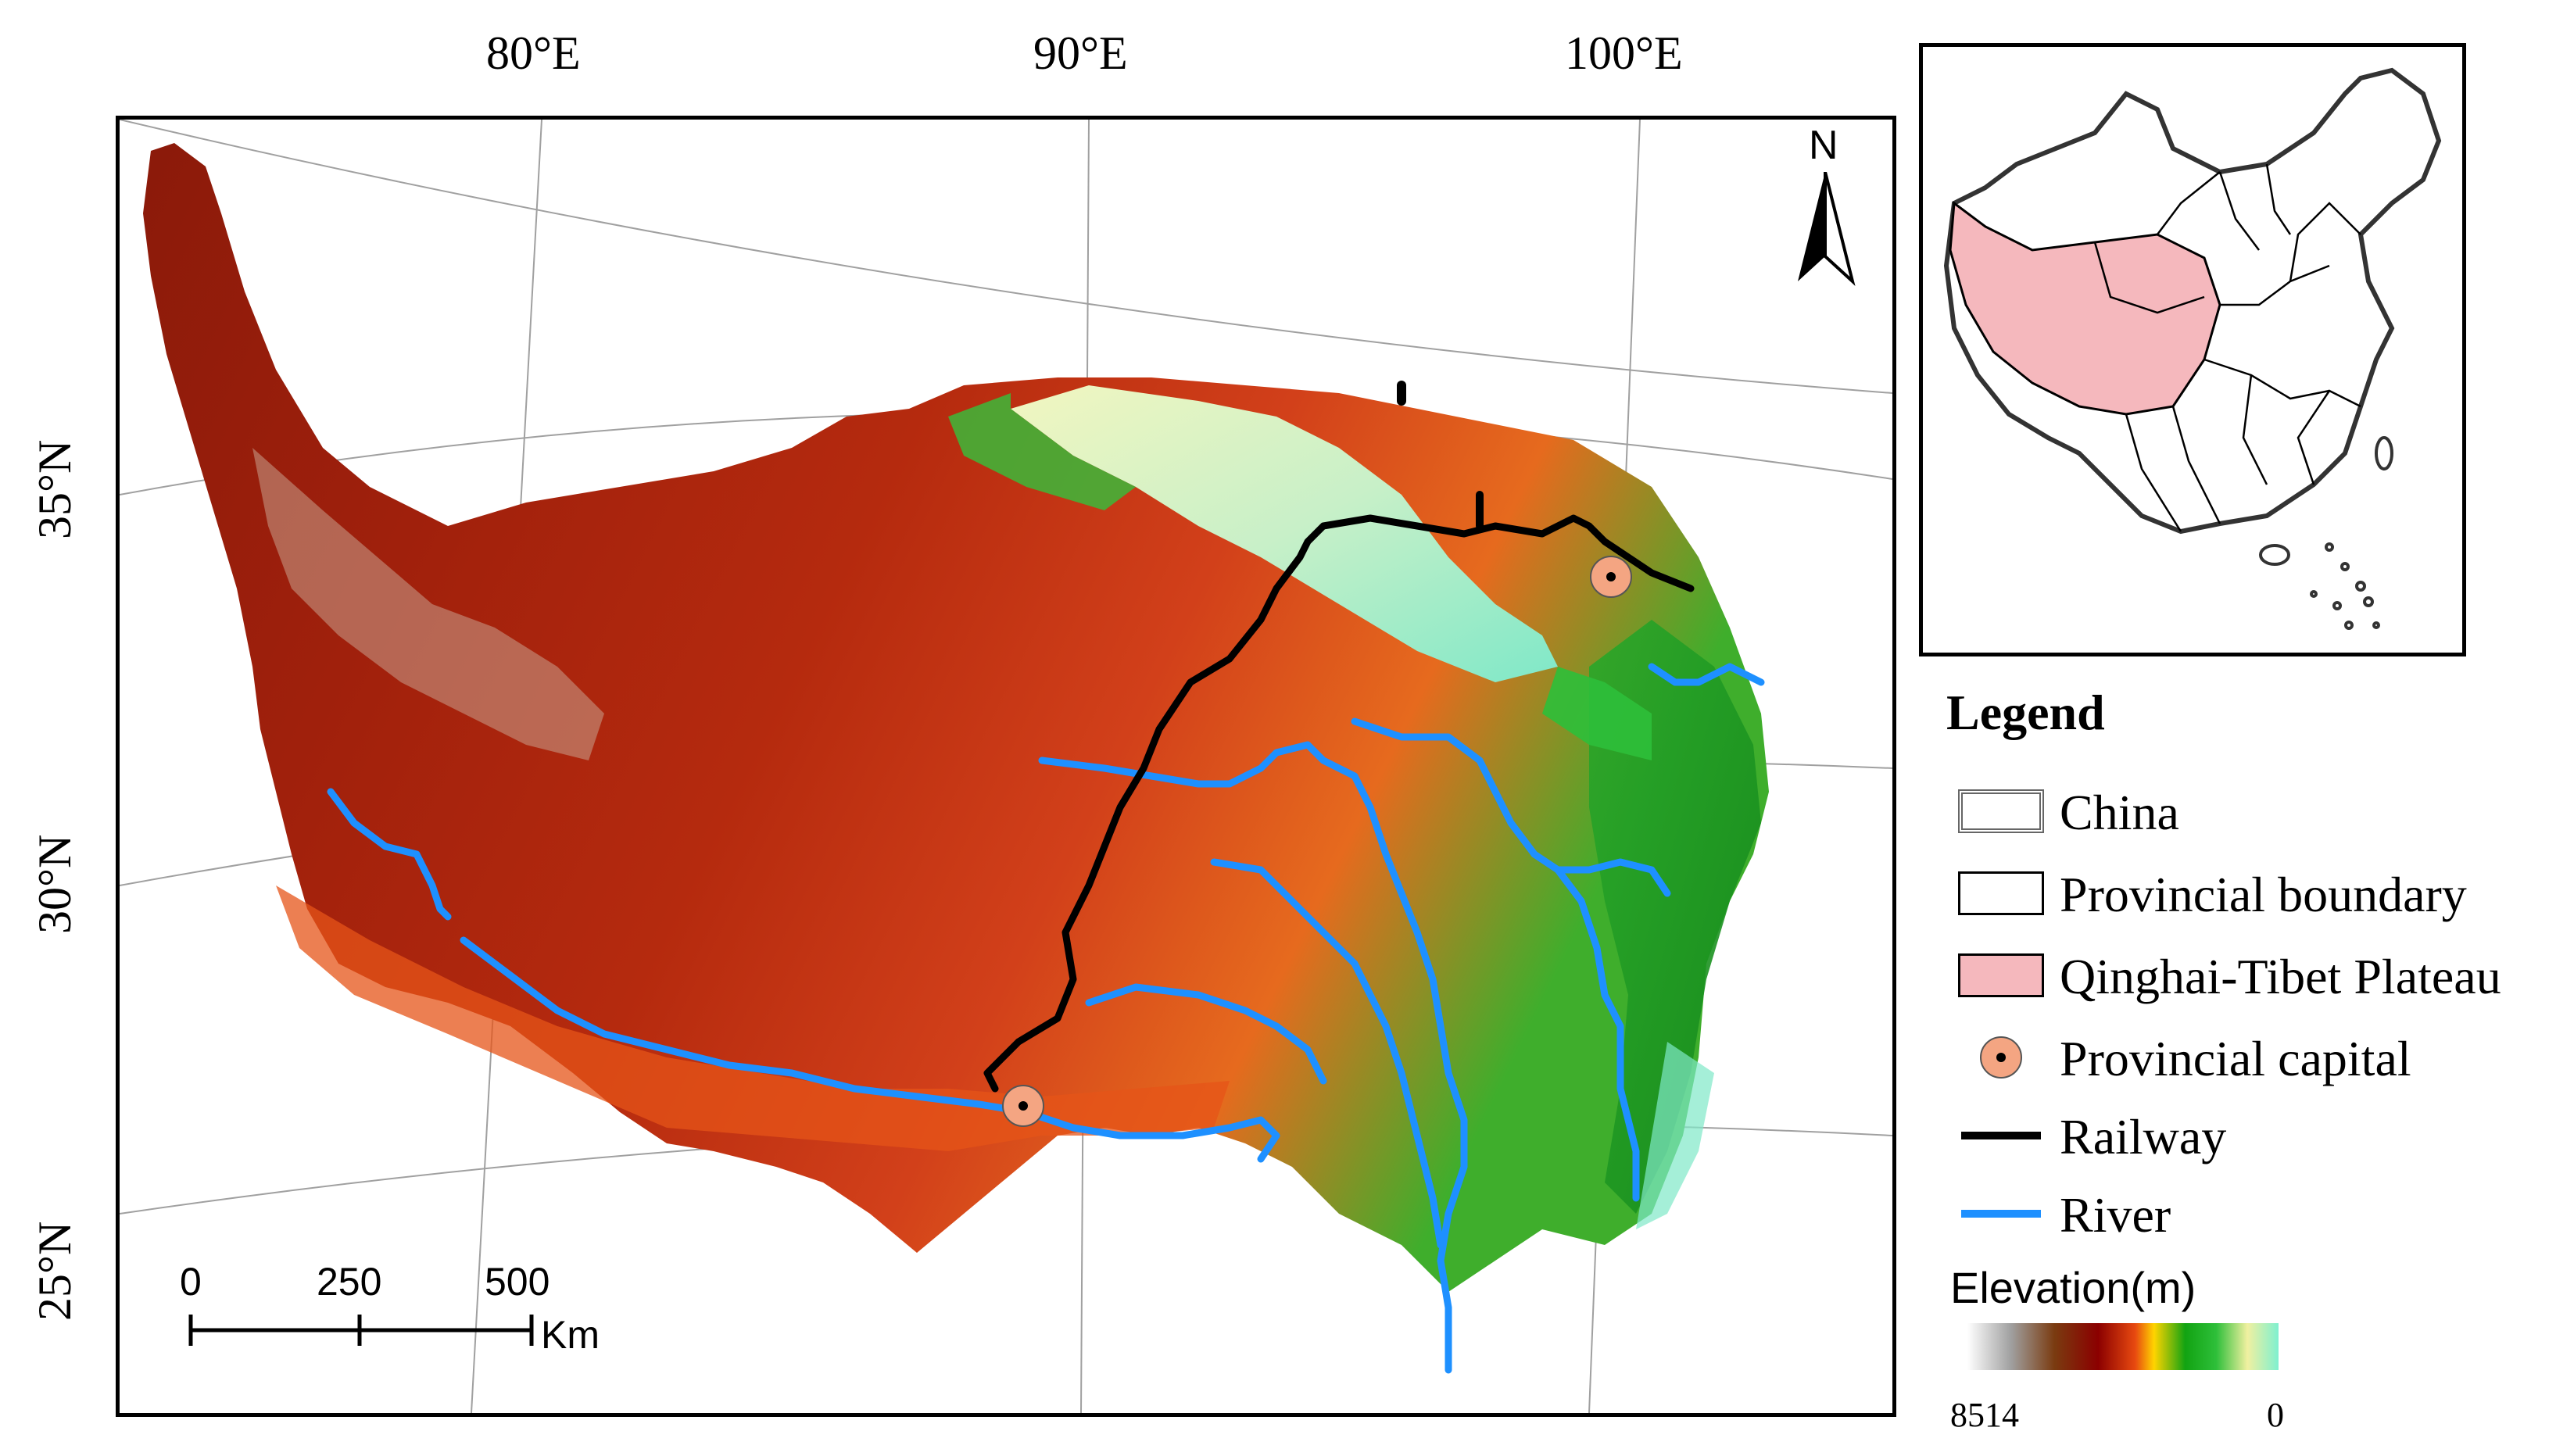  I want to click on elevation-min-label: 0, so click(2275, 1415).